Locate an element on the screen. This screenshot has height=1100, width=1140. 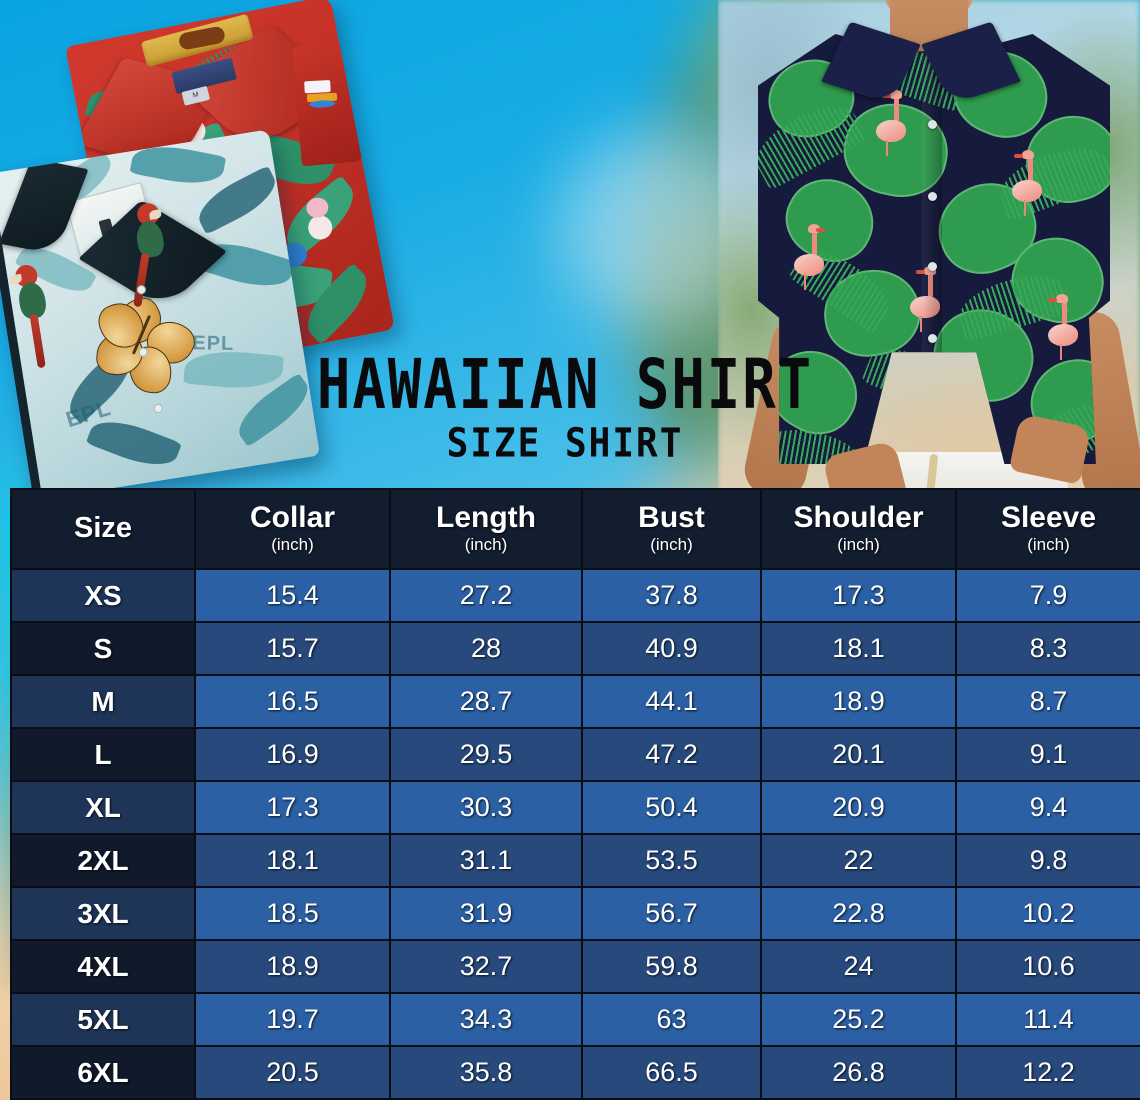
table-row: S 15.7 28 40.9 18.1 8.3 is located at coordinates (576, 648).